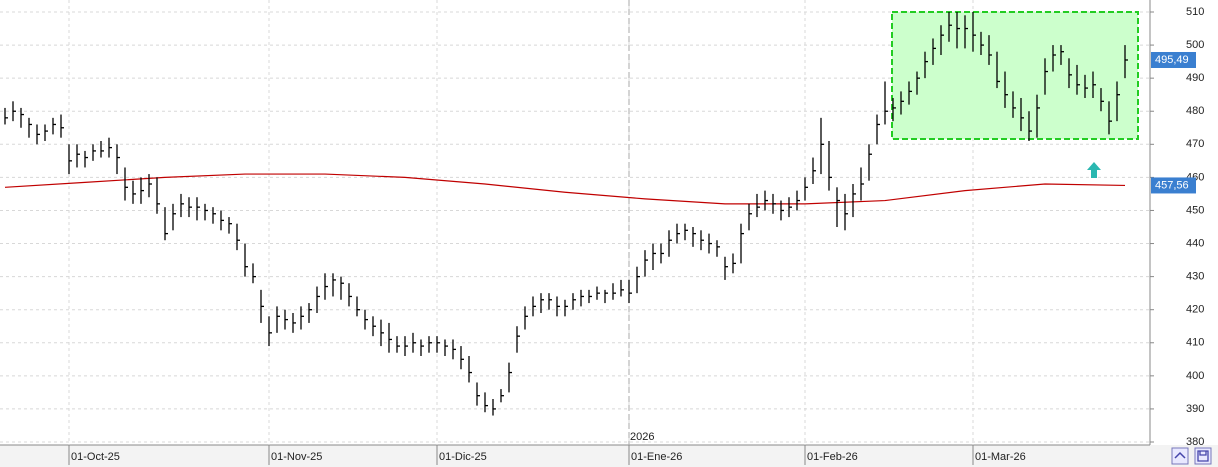  I want to click on x-tick-label: 01-Oct-25, so click(95, 457).